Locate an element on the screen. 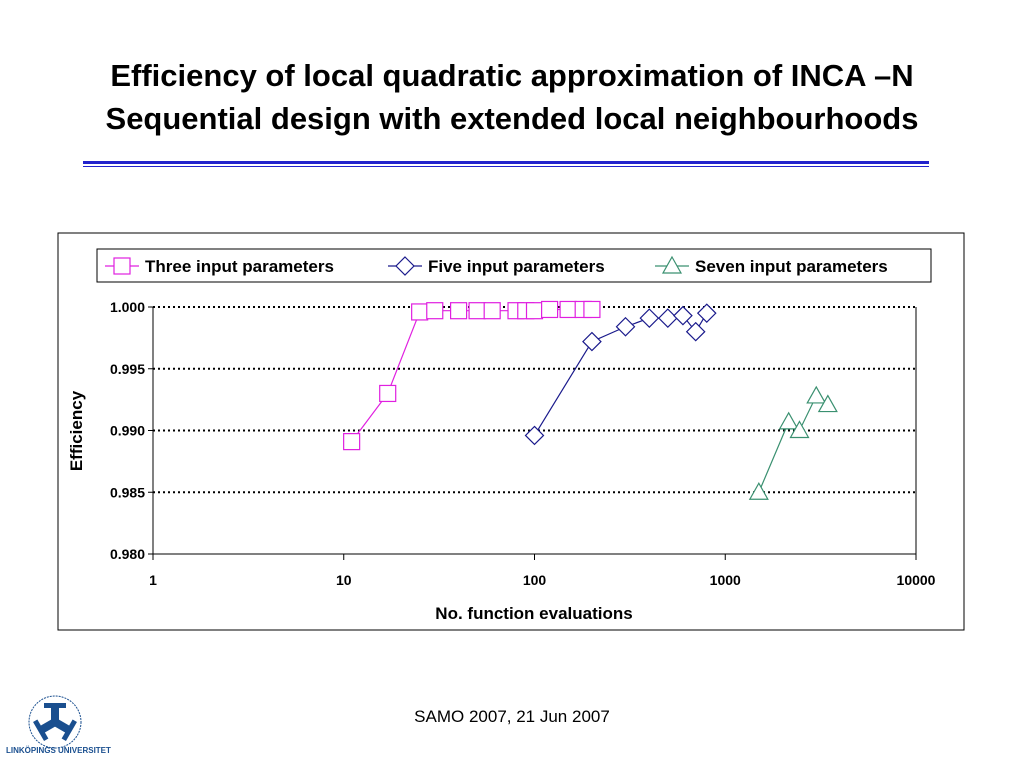 Image resolution: width=1024 pixels, height=770 pixels. x-tick-label: 1 is located at coordinates (153, 580).